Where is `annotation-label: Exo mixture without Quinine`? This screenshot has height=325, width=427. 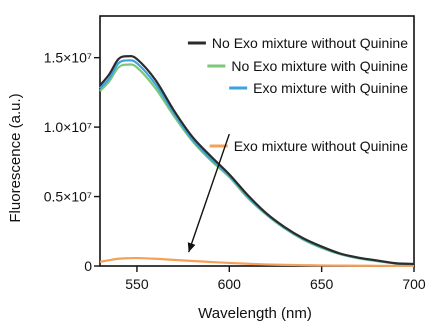 annotation-label: Exo mixture without Quinine is located at coordinates (321, 146).